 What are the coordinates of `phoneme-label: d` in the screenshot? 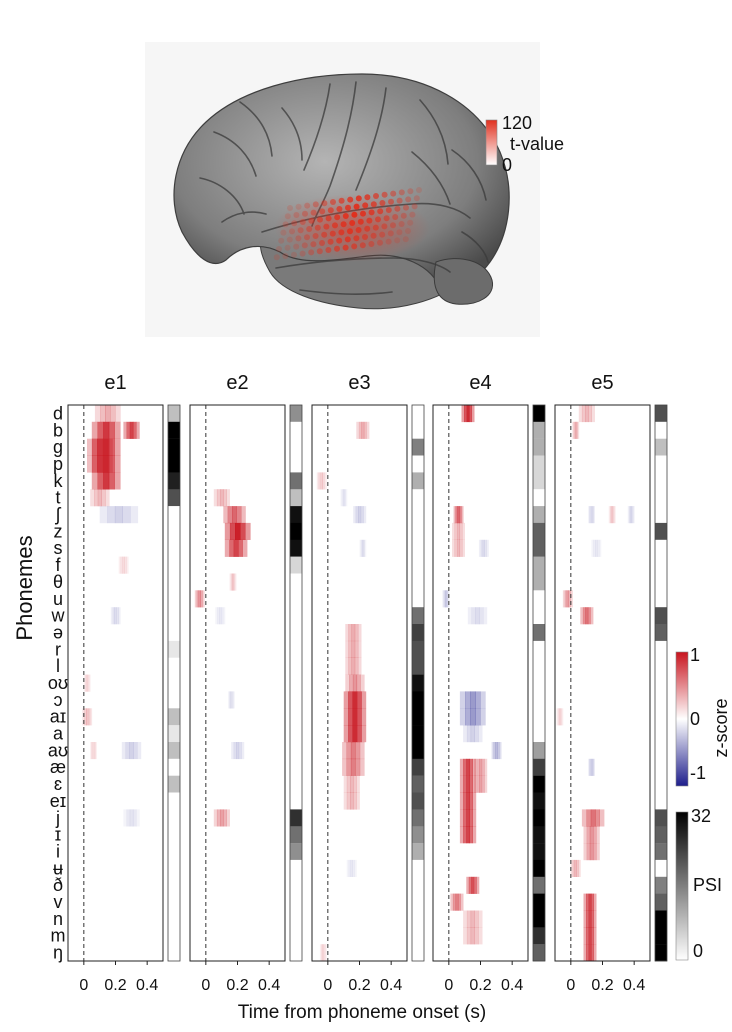 It's located at (58, 413).